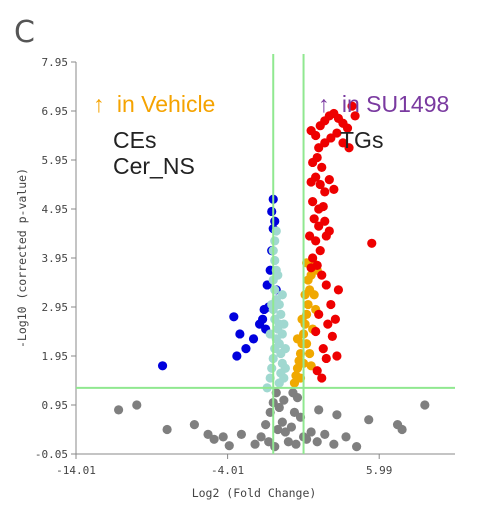 The image size is (486, 505). I want to click on up-arrow-su1498: ↑, so click(324, 104).